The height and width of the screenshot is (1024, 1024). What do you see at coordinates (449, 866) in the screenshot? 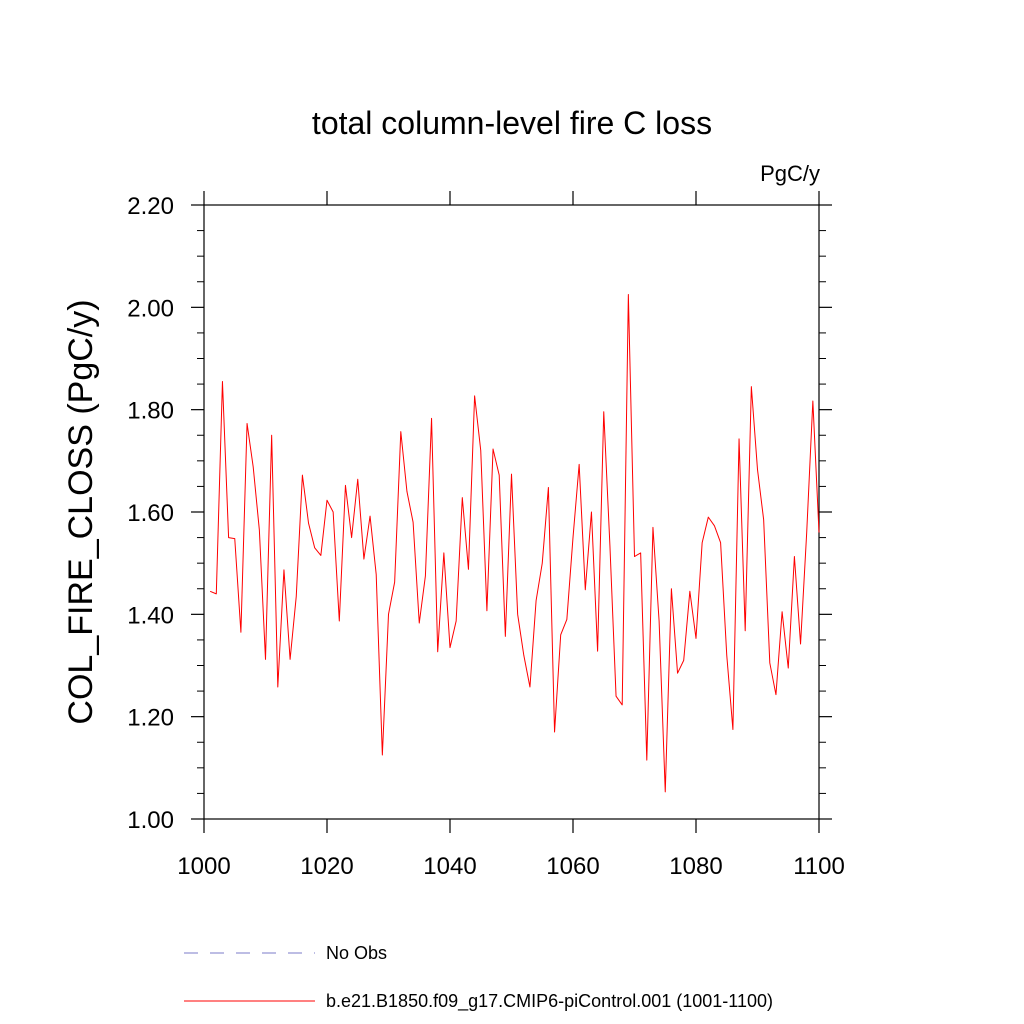
I see `x-tick-label: 1040` at bounding box center [449, 866].